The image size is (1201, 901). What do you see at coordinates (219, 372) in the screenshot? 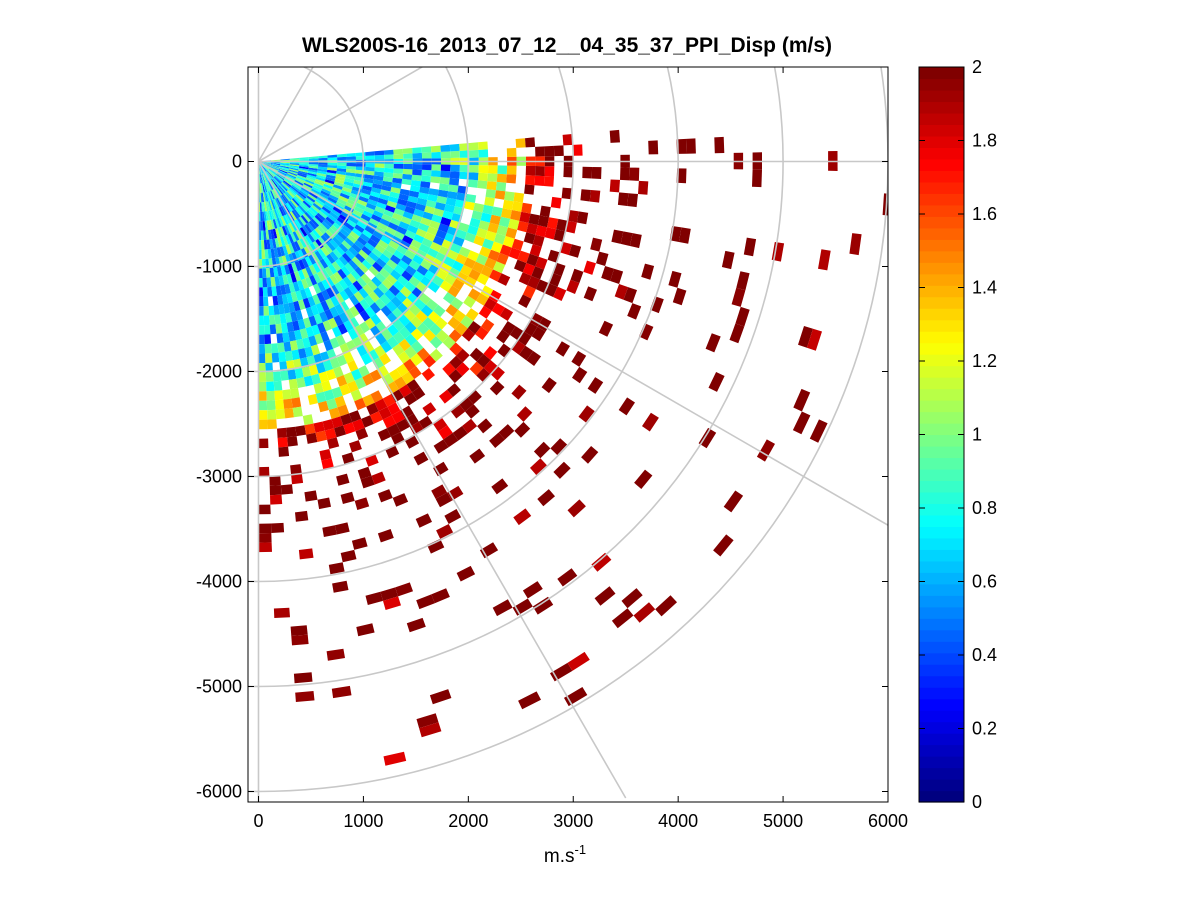
I see `y-tick-label: -2000` at bounding box center [219, 372].